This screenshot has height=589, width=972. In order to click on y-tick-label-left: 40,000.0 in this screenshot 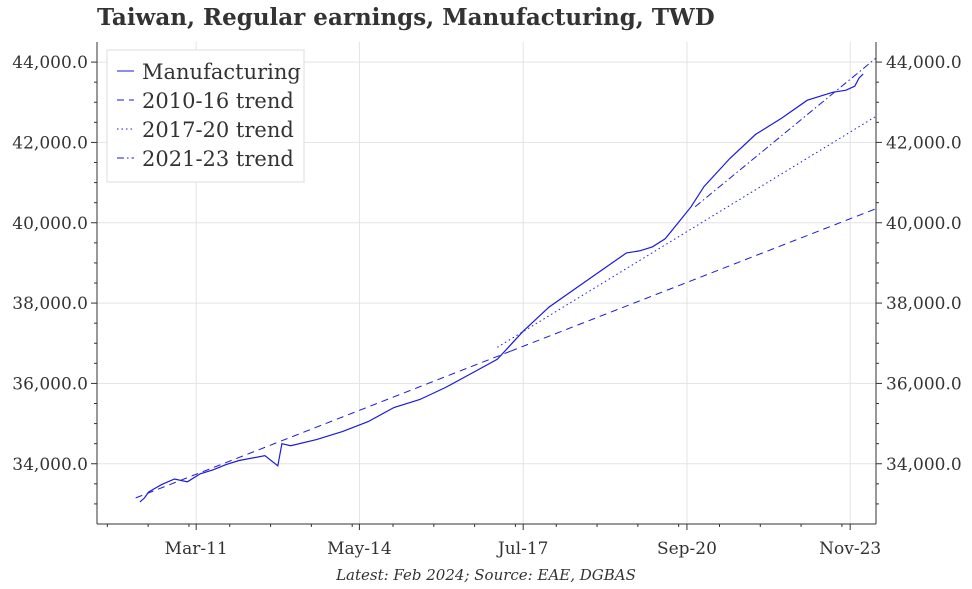, I will do `click(50, 224)`.